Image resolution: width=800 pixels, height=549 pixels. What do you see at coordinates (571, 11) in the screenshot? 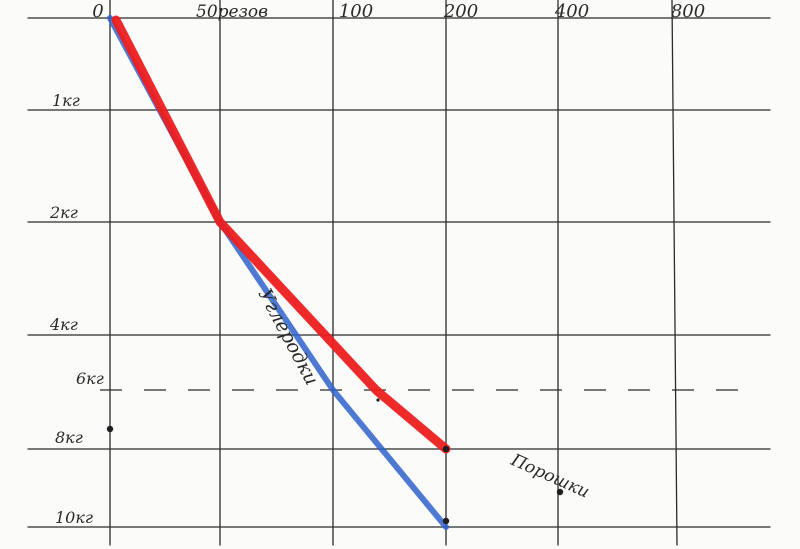
I see `x-tick-label: 400` at bounding box center [571, 11].